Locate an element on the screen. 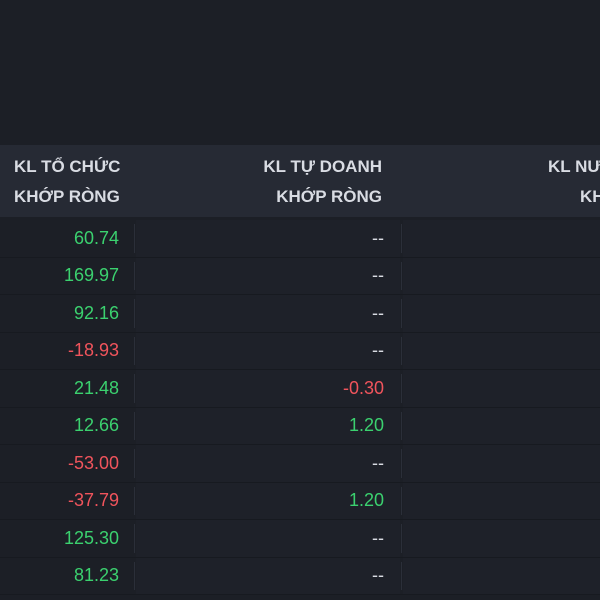  table-row: 81.23 -- is located at coordinates (300, 576).